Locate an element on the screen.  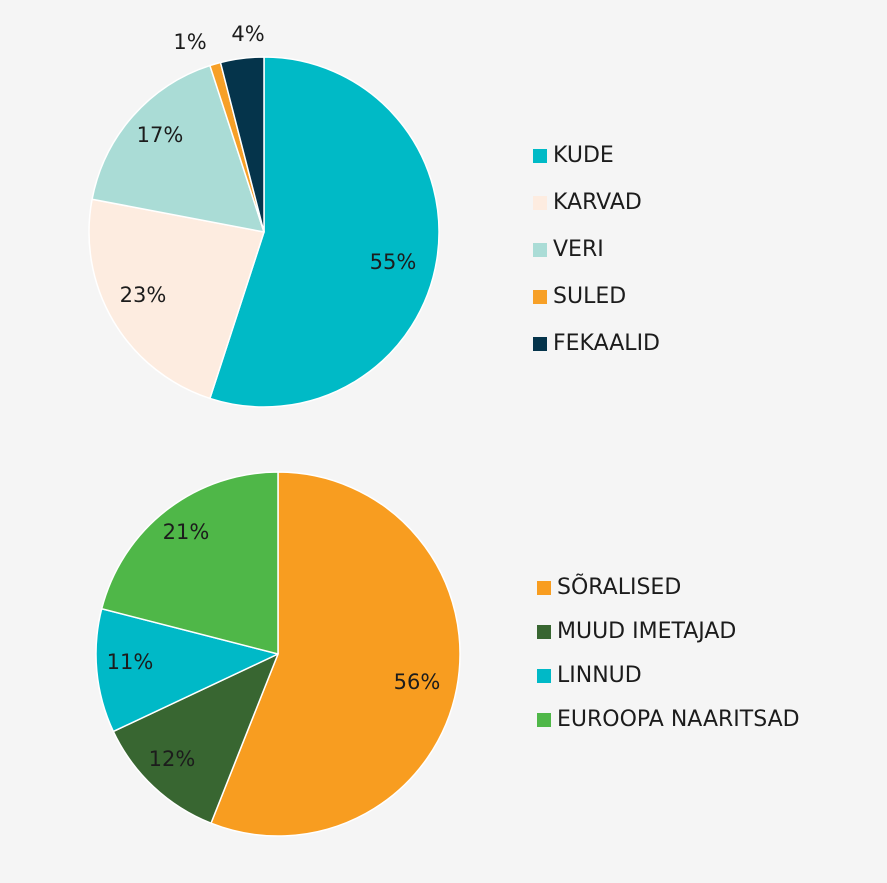
legend-swatch-linnud is located at coordinates (544, 676).